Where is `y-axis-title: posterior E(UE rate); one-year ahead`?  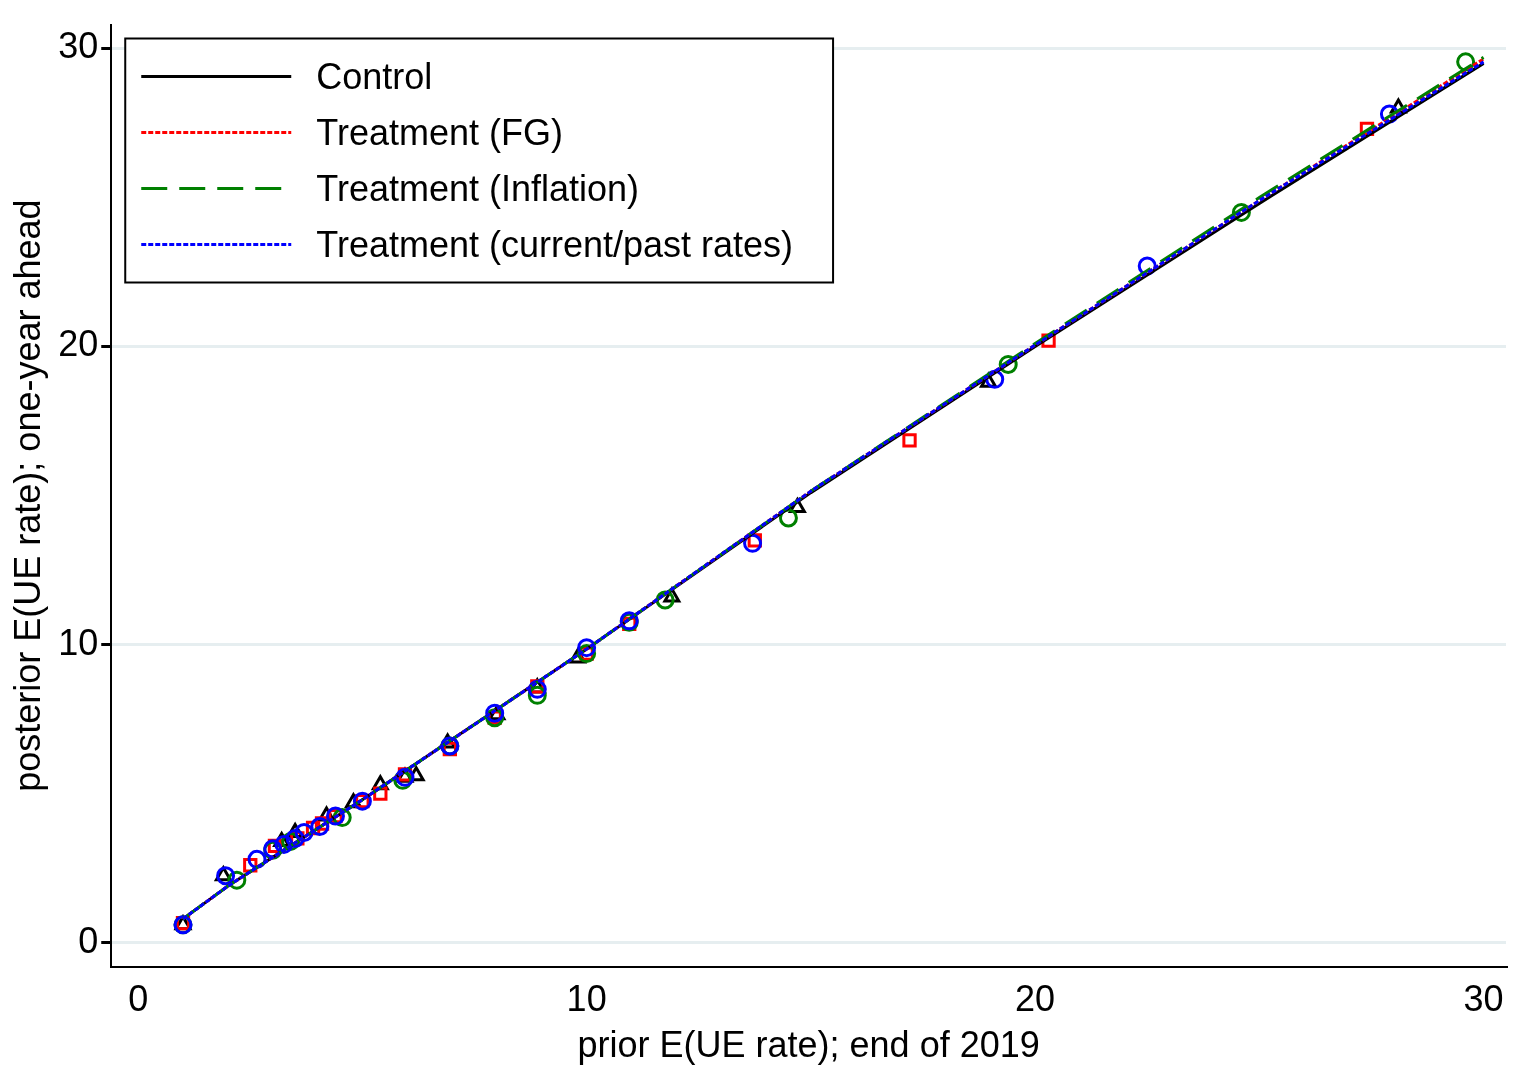 y-axis-title: posterior E(UE rate); one-year ahead is located at coordinates (27, 495).